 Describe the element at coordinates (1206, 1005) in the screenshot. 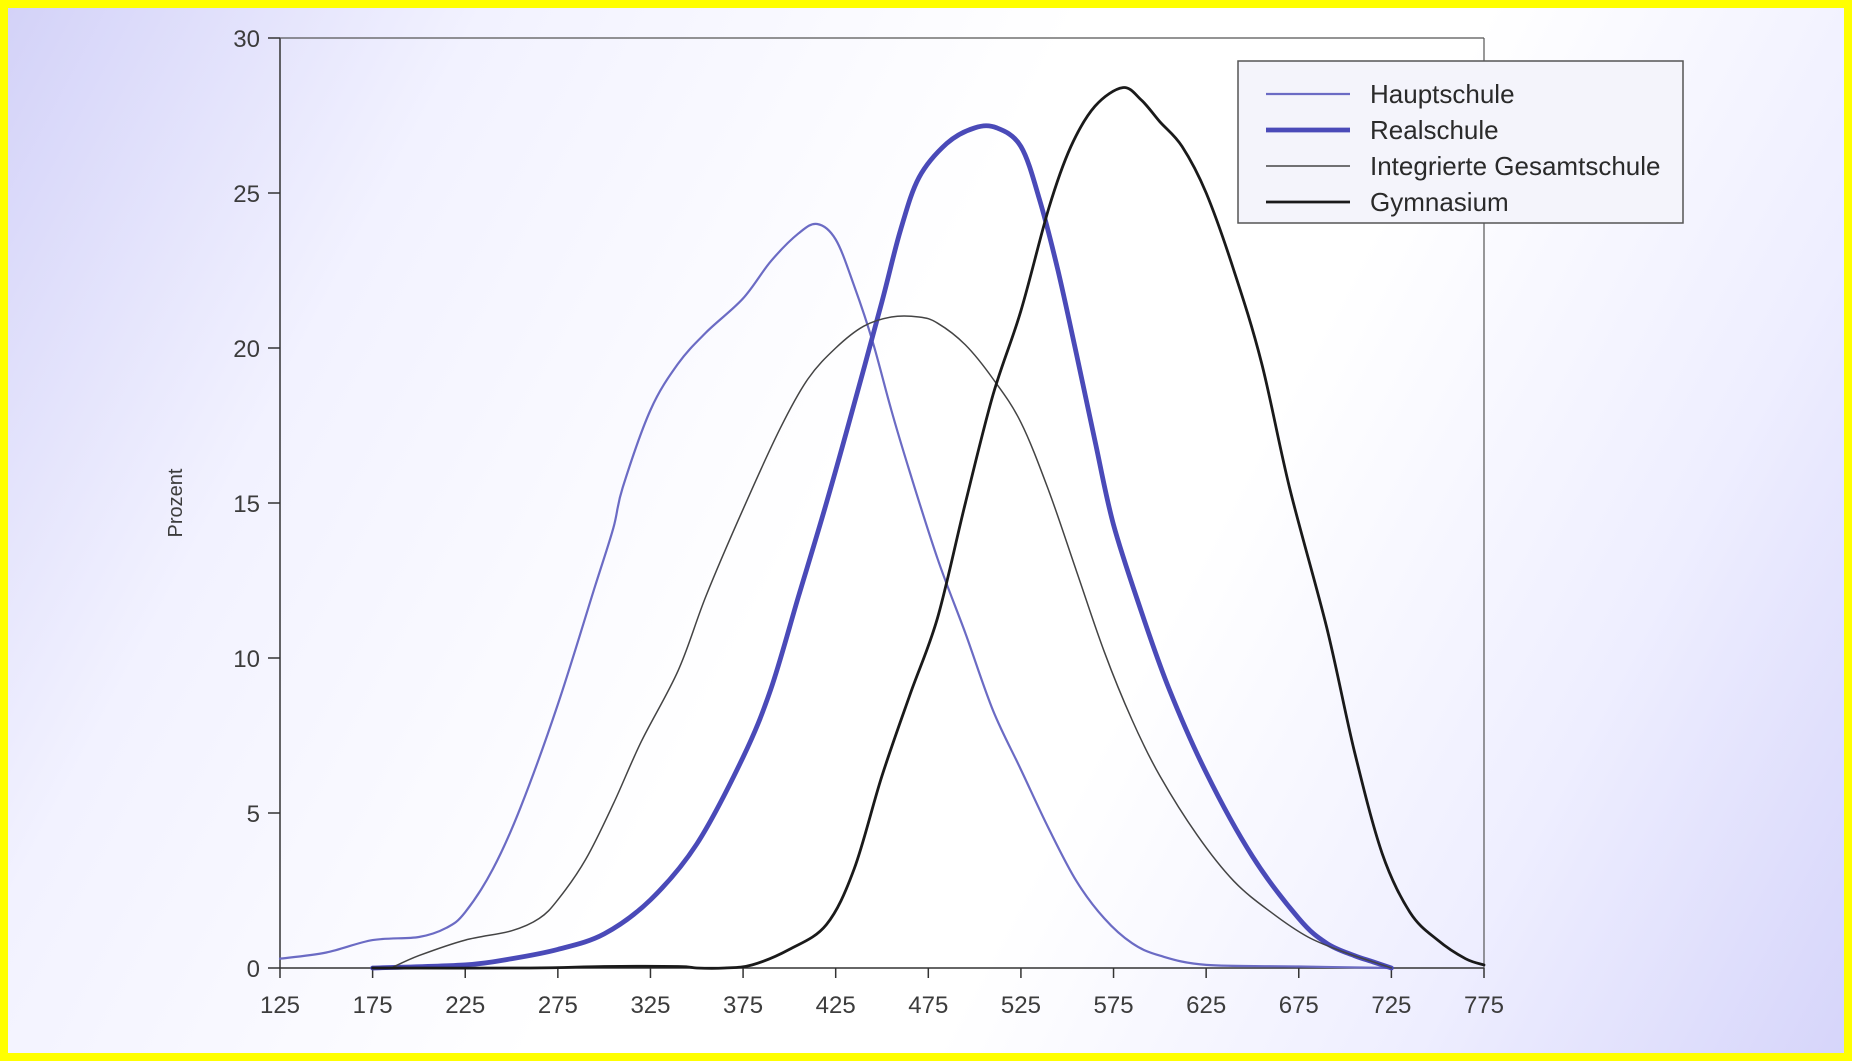

I see `x-tick-label: 625` at that location.